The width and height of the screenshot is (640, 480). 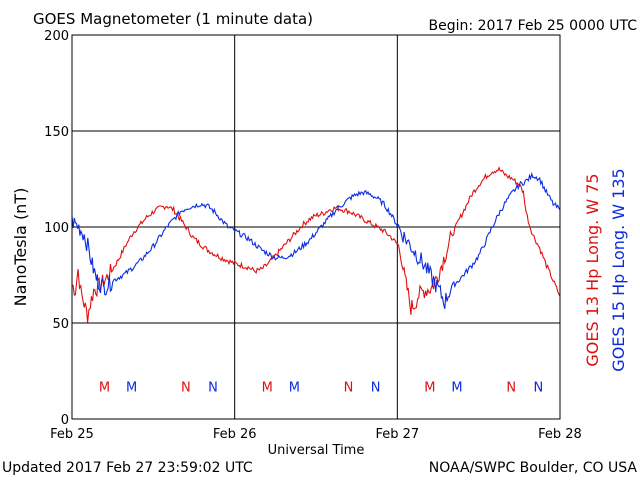 I want to click on y-tick-label: 100, so click(x=56, y=228).